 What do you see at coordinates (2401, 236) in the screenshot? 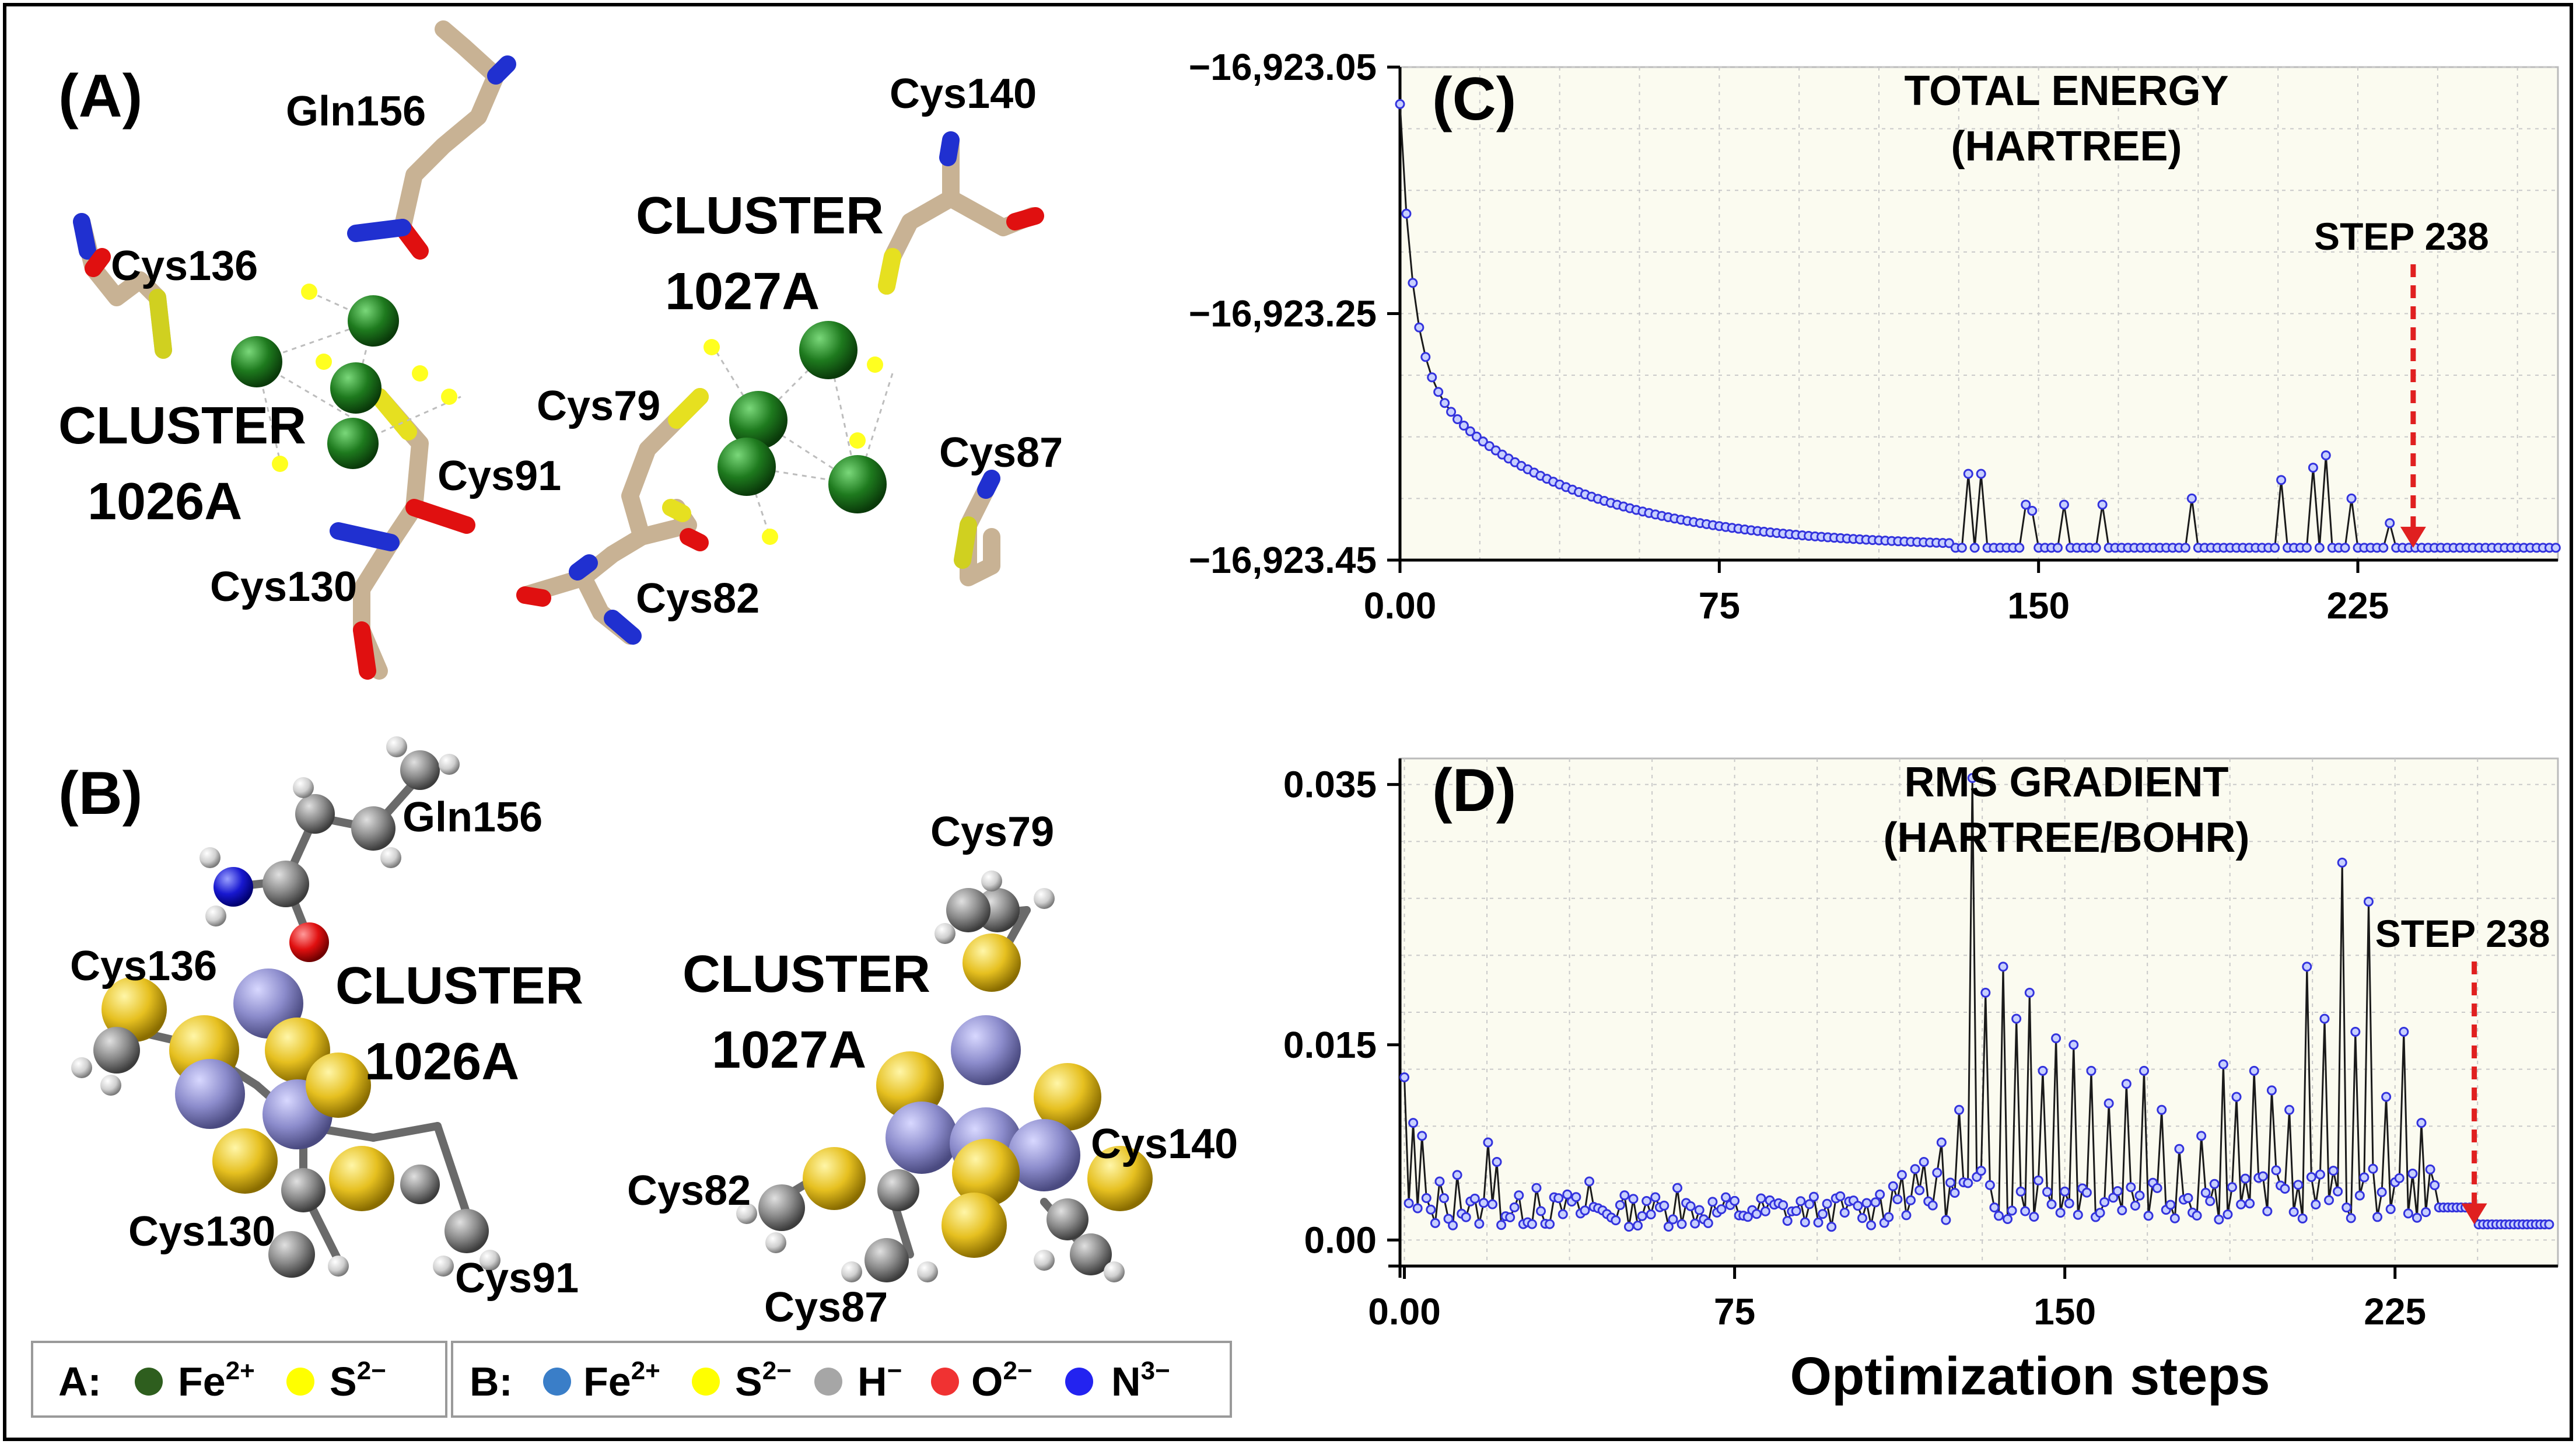
I see `annotation-label: STEP 238` at bounding box center [2401, 236].